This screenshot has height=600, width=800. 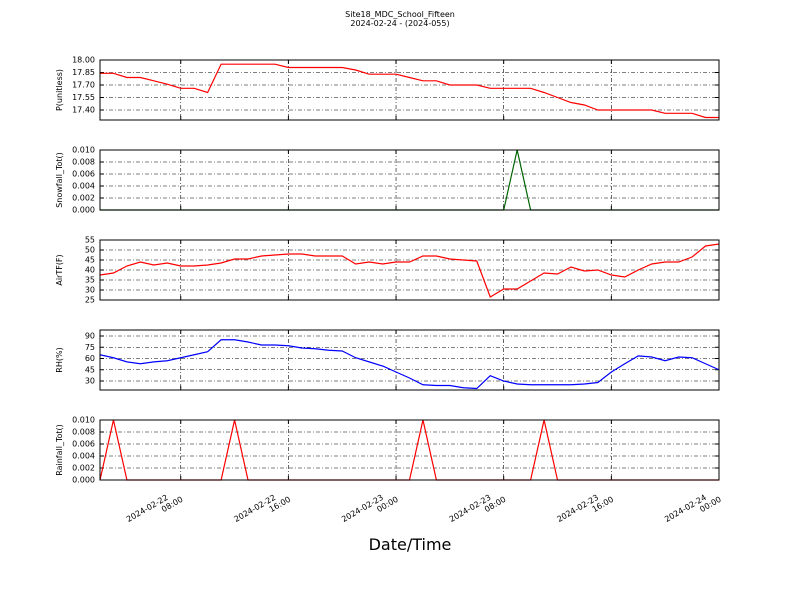 What do you see at coordinates (90, 250) in the screenshot?
I see `y-tick-label: 50` at bounding box center [90, 250].